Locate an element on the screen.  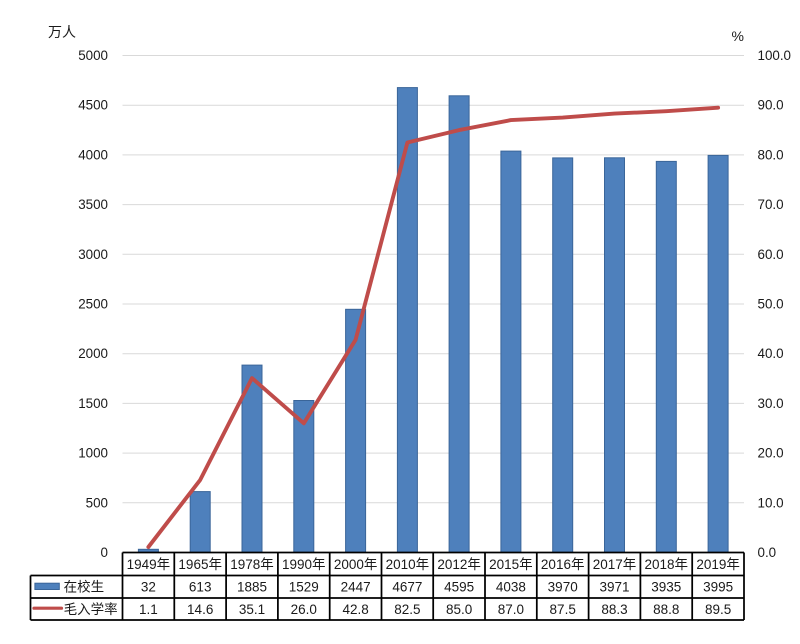
svg-text: 40.0 is located at coordinates (771, 353).